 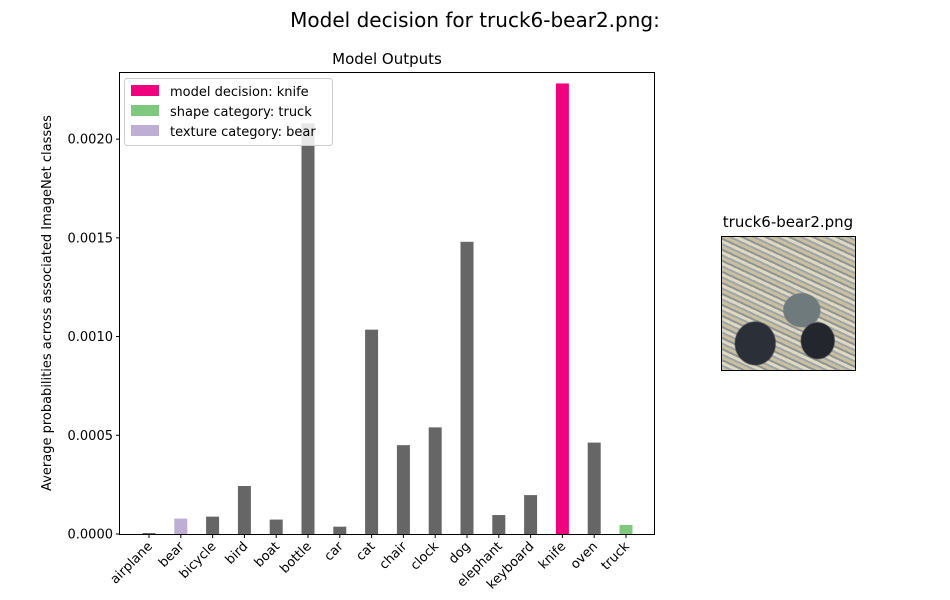 What do you see at coordinates (244, 510) in the screenshot?
I see `bar-bird` at bounding box center [244, 510].